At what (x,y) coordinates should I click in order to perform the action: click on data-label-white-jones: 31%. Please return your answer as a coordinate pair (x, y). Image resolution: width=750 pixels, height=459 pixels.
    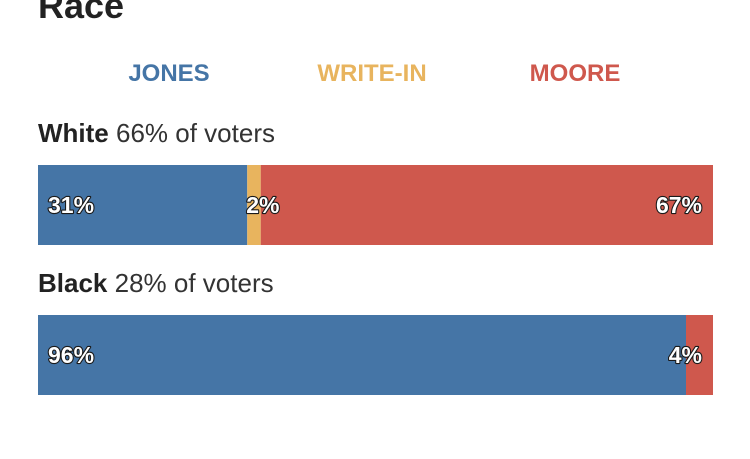
    Looking at the image, I should click on (71, 205).